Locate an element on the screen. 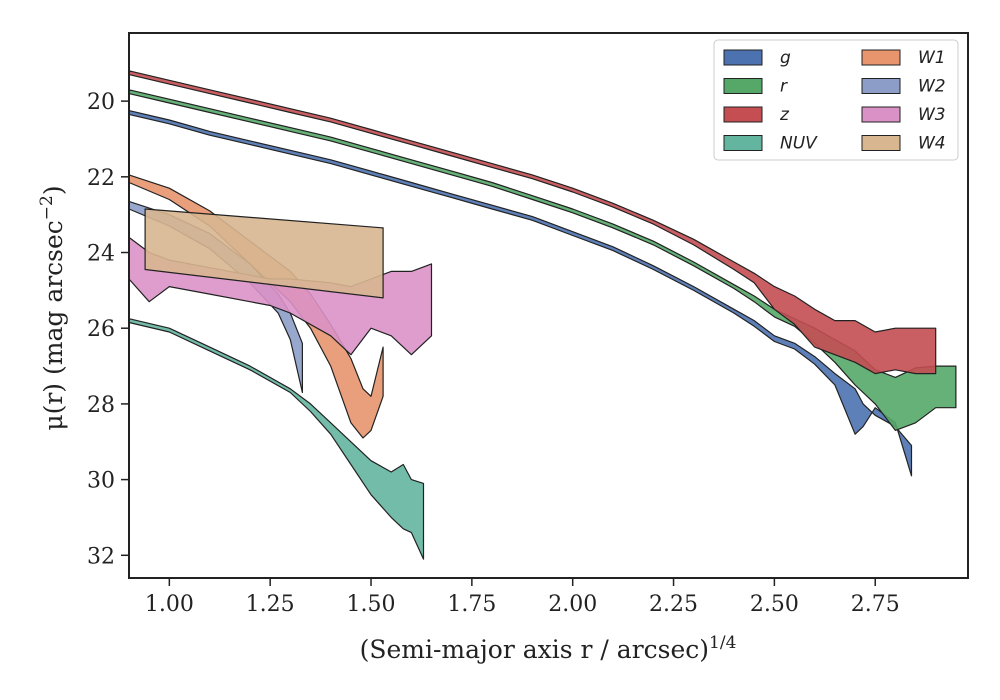 The height and width of the screenshot is (700, 1000). legend: grz NUV W1 W2 W3 W4 is located at coordinates (836, 100).